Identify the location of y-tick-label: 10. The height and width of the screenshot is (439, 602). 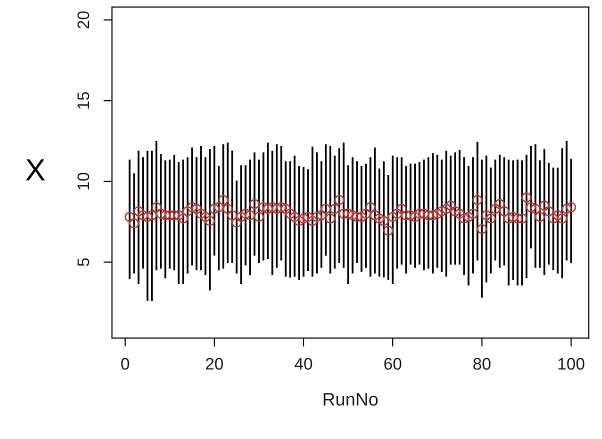
(83, 181).